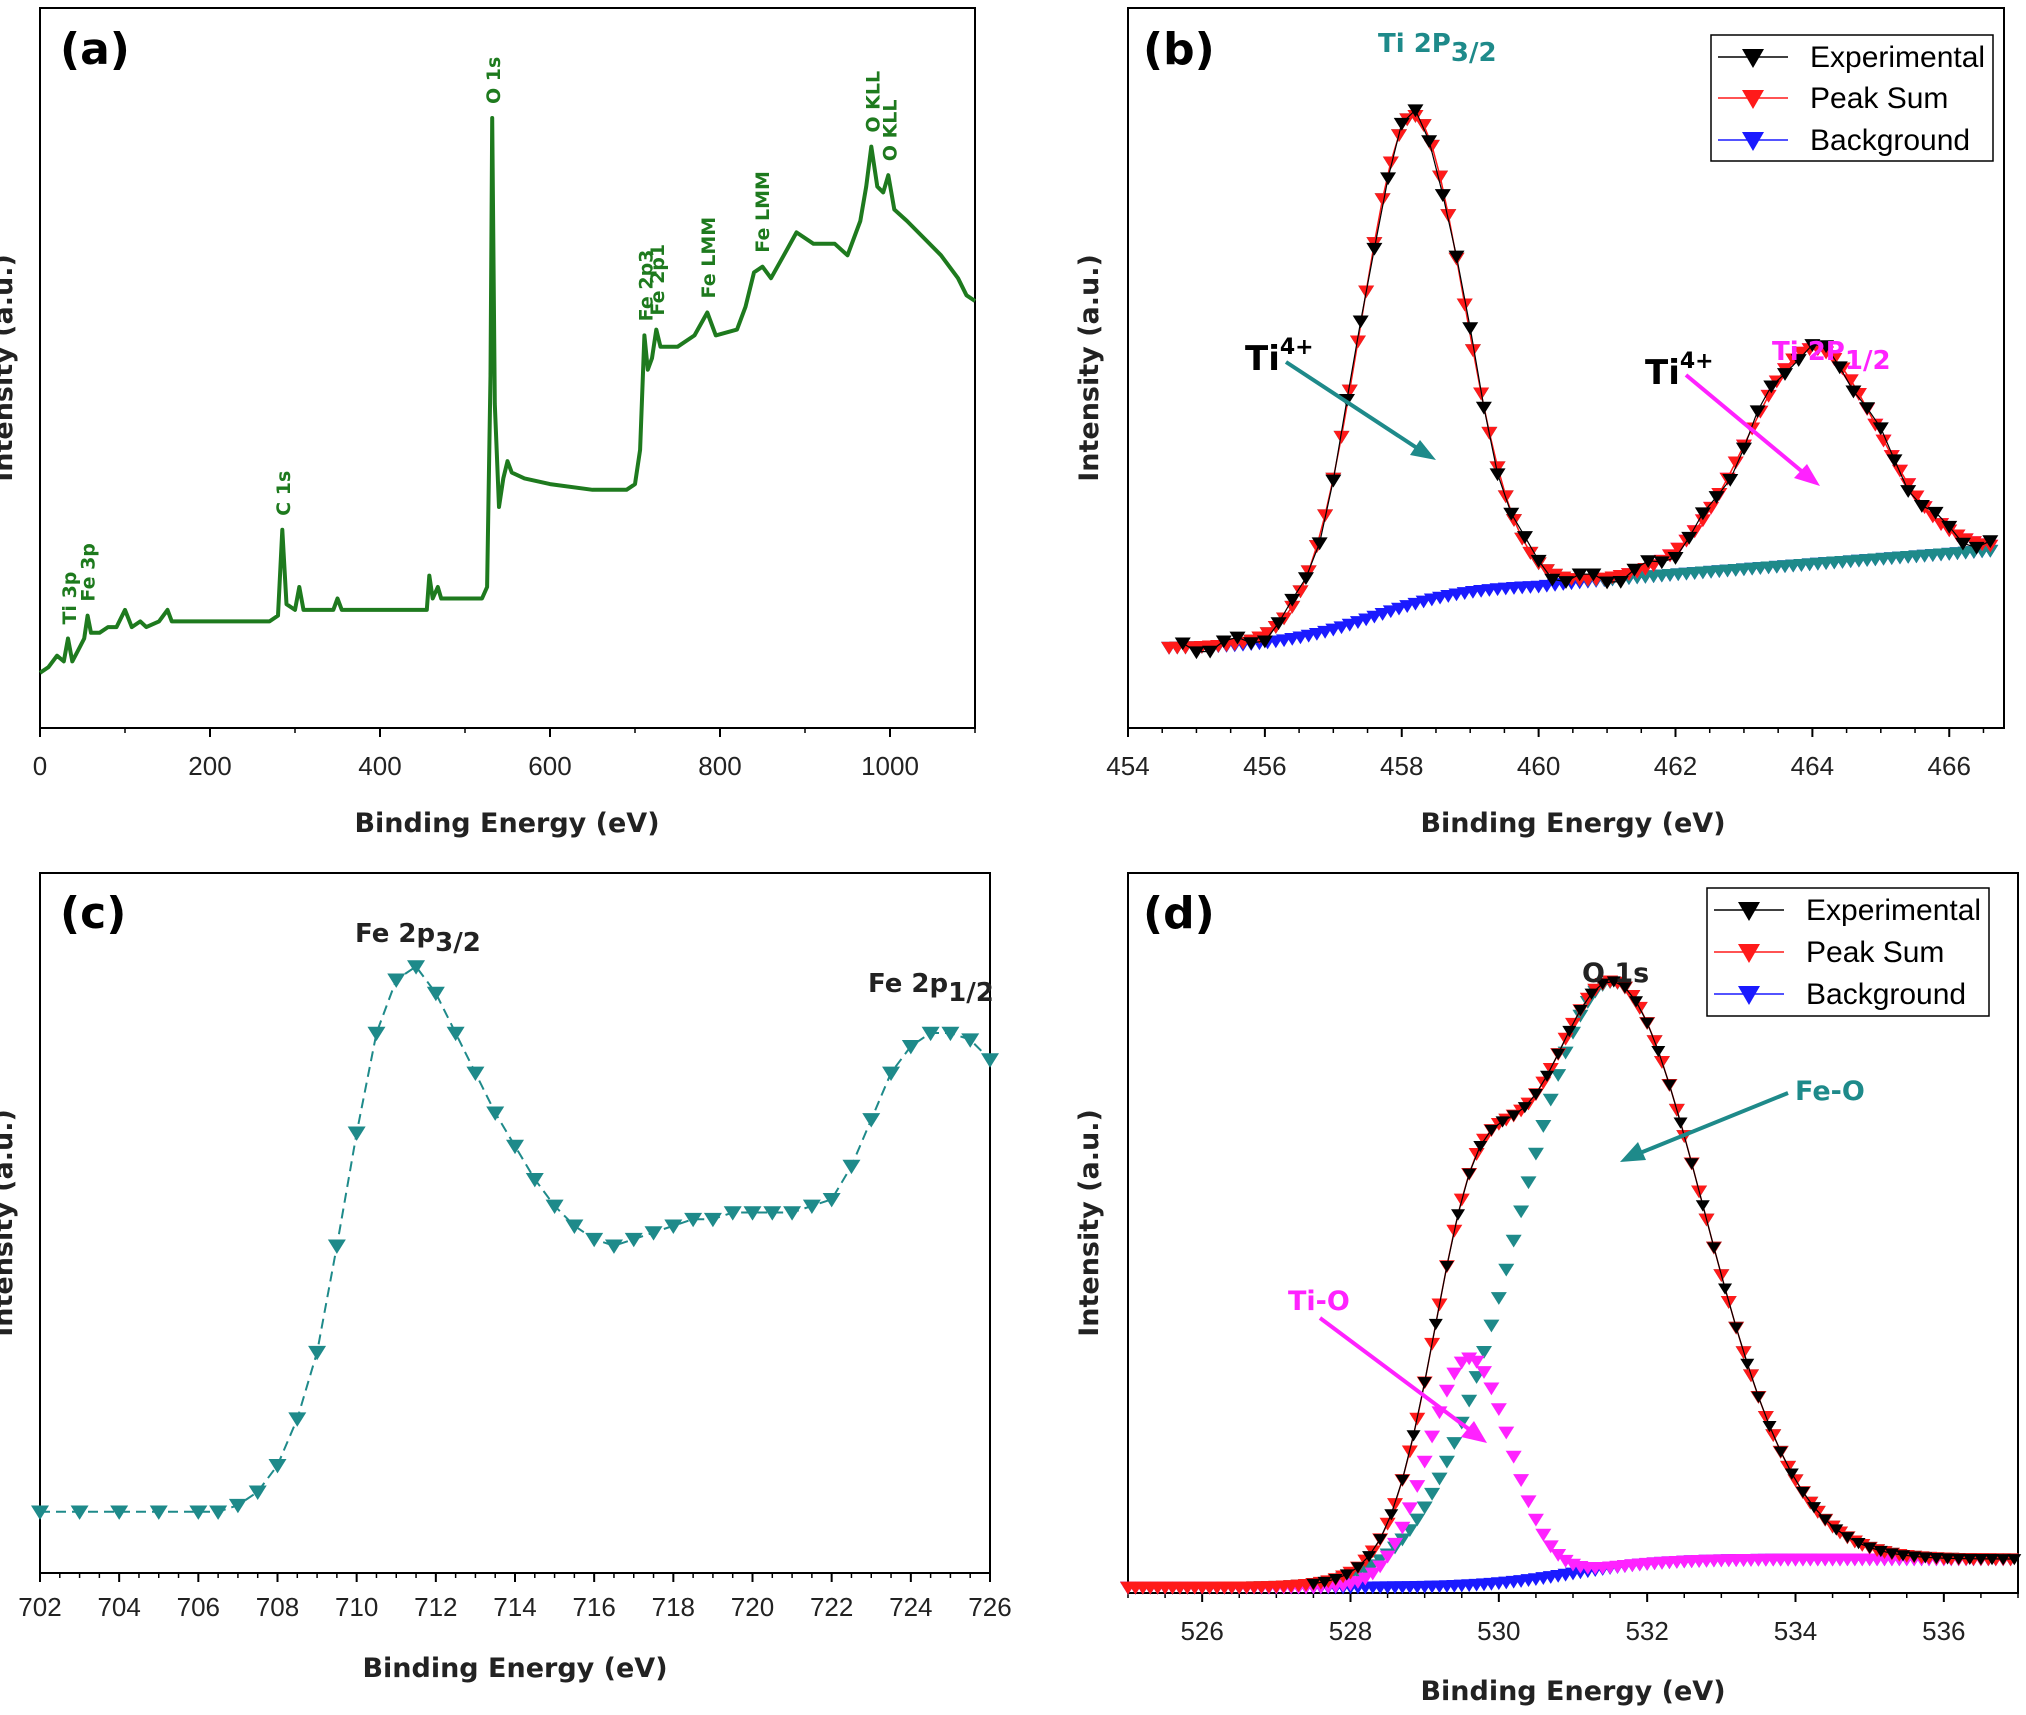 The width and height of the screenshot is (2026, 1715). I want to click on panel-b-legend-experimental-marker, so click(1753, 58).